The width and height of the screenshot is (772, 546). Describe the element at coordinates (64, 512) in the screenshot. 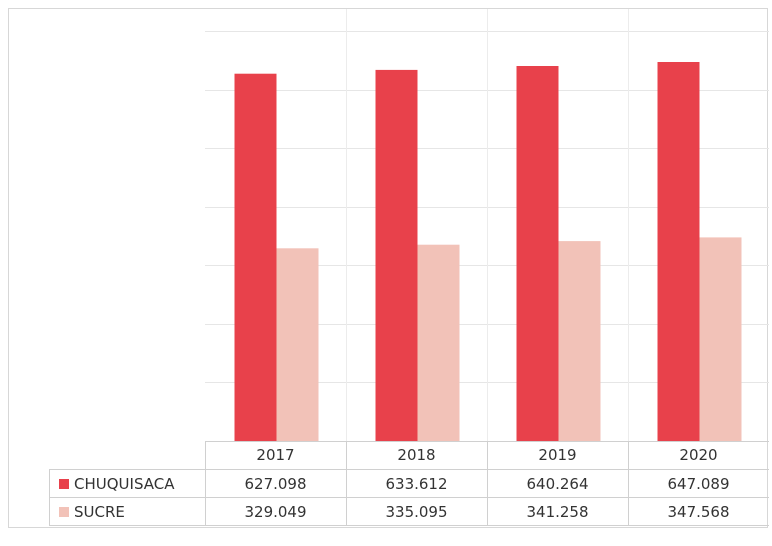

I see `legend-swatch-sucre` at that location.